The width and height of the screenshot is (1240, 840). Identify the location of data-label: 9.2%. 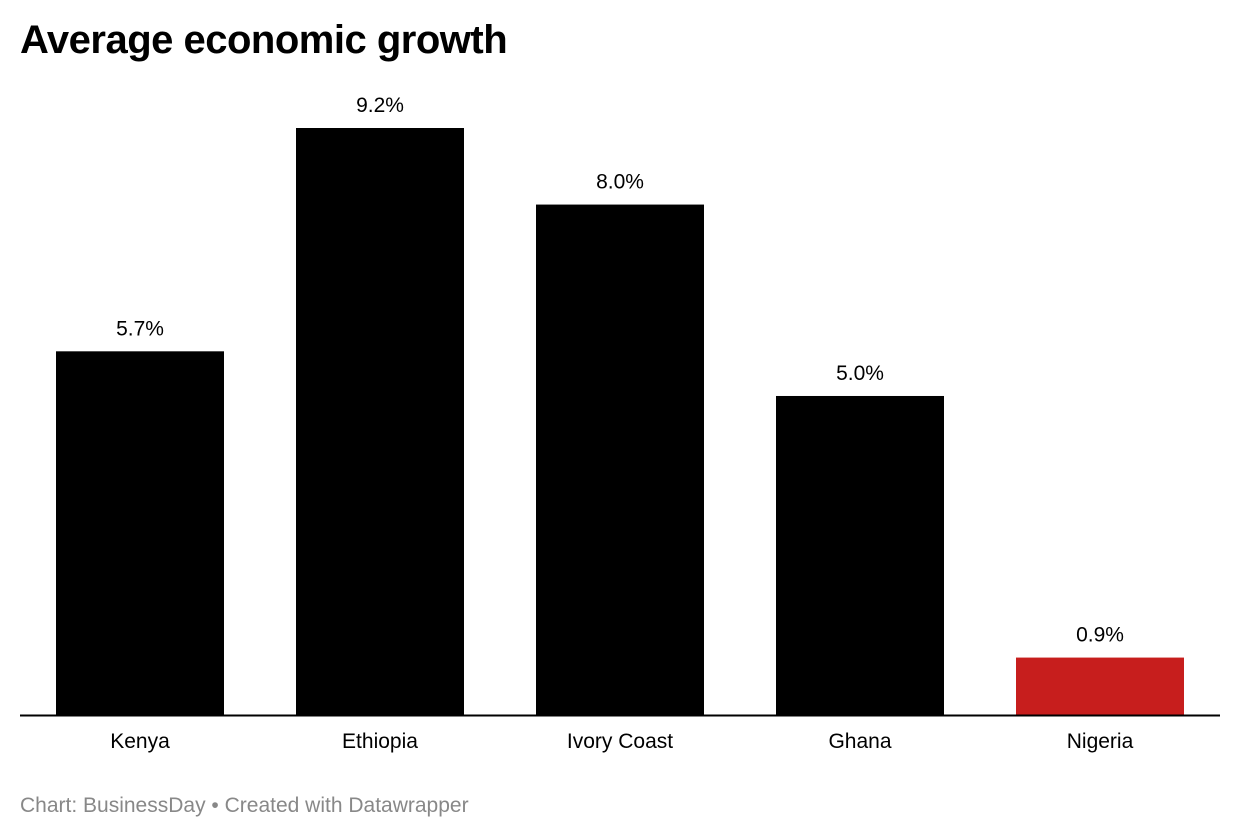
(380, 105).